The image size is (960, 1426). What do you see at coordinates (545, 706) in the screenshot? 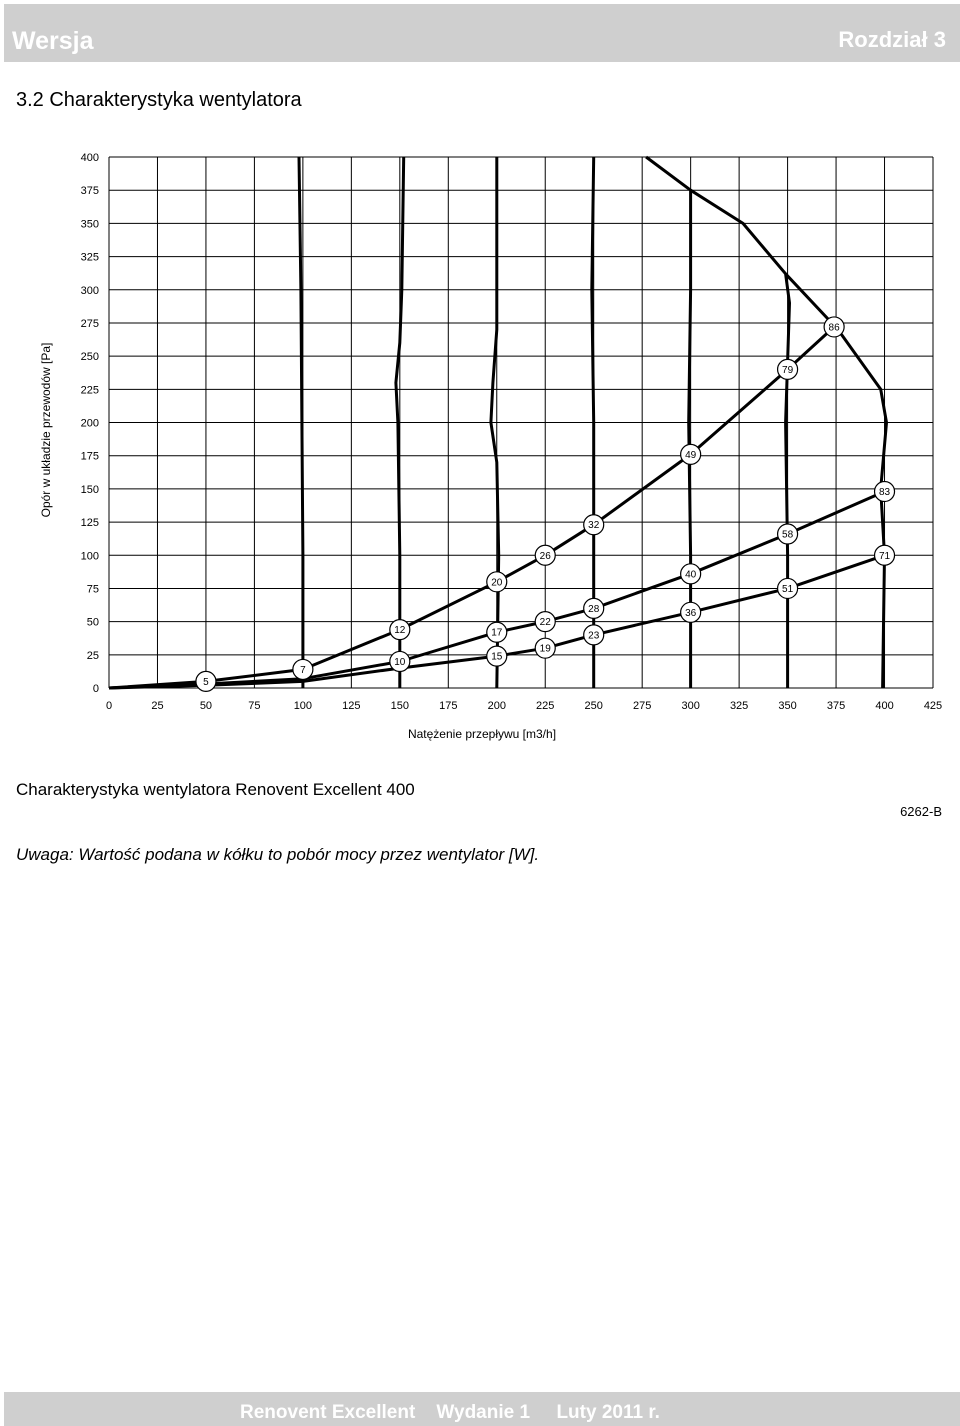
I see `x-tick-label: 225` at bounding box center [545, 706].